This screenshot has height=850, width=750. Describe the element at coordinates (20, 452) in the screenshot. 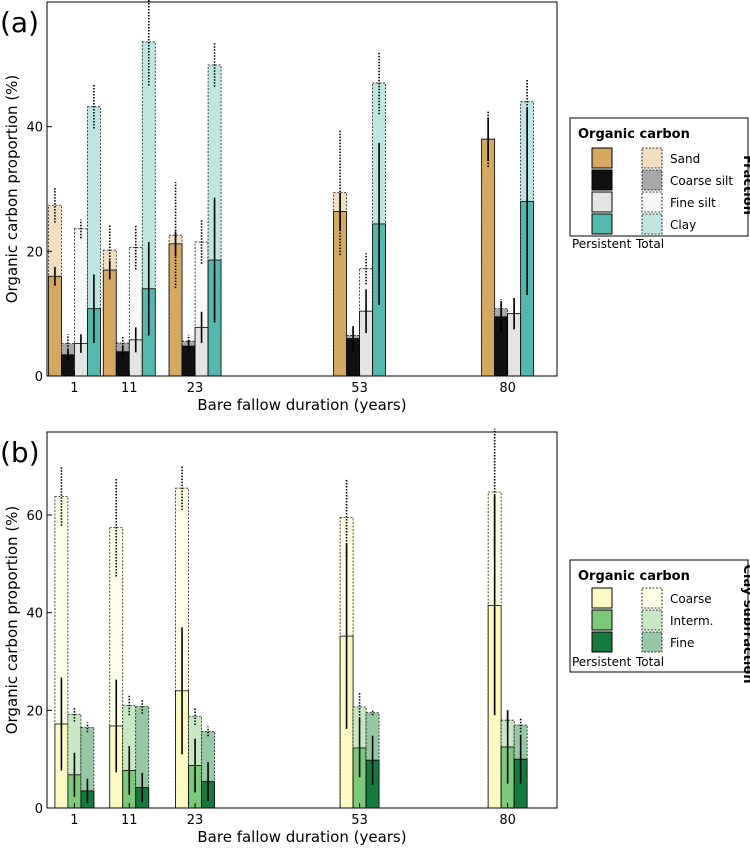

I see `panel-b-label: (b)` at that location.